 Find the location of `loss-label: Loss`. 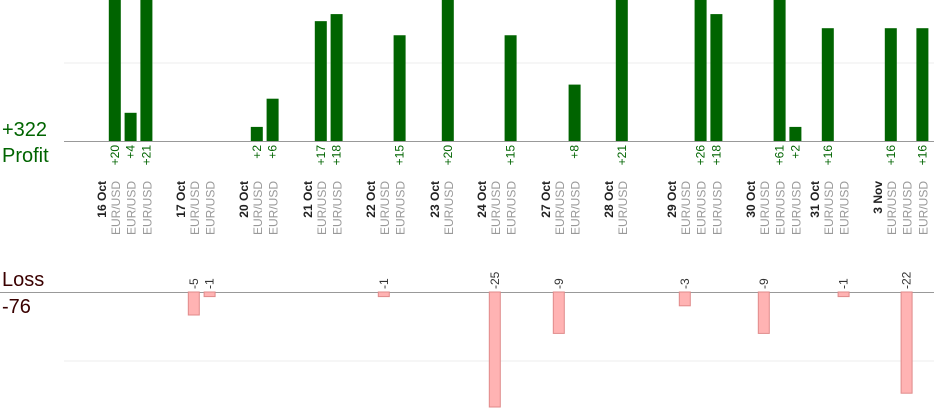

loss-label: Loss is located at coordinates (23, 280).